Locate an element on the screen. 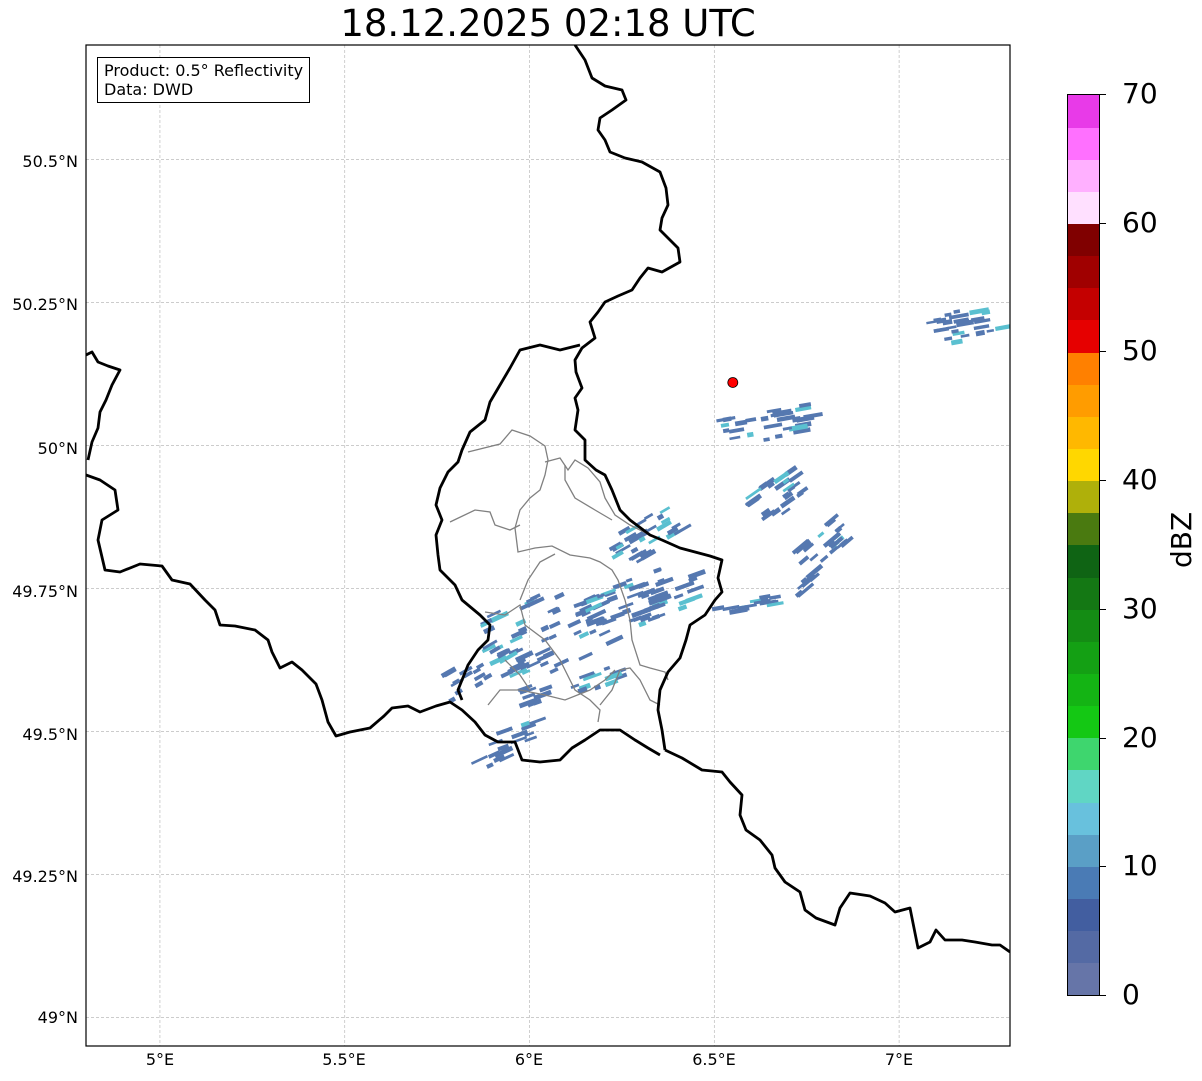  info-box: Product: 0.5° Reflectivity Data: DWD is located at coordinates (204, 80).